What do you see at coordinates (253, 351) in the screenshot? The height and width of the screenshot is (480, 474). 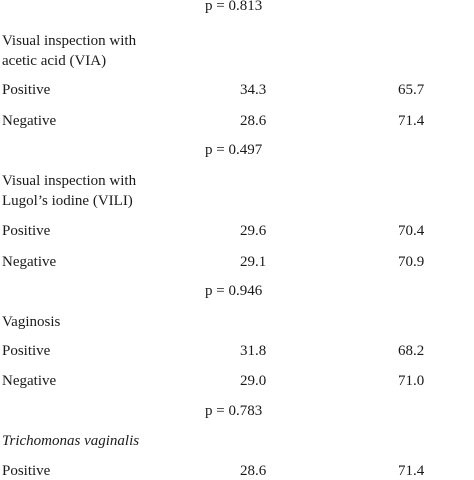 I see `cell-value: 31.8` at bounding box center [253, 351].